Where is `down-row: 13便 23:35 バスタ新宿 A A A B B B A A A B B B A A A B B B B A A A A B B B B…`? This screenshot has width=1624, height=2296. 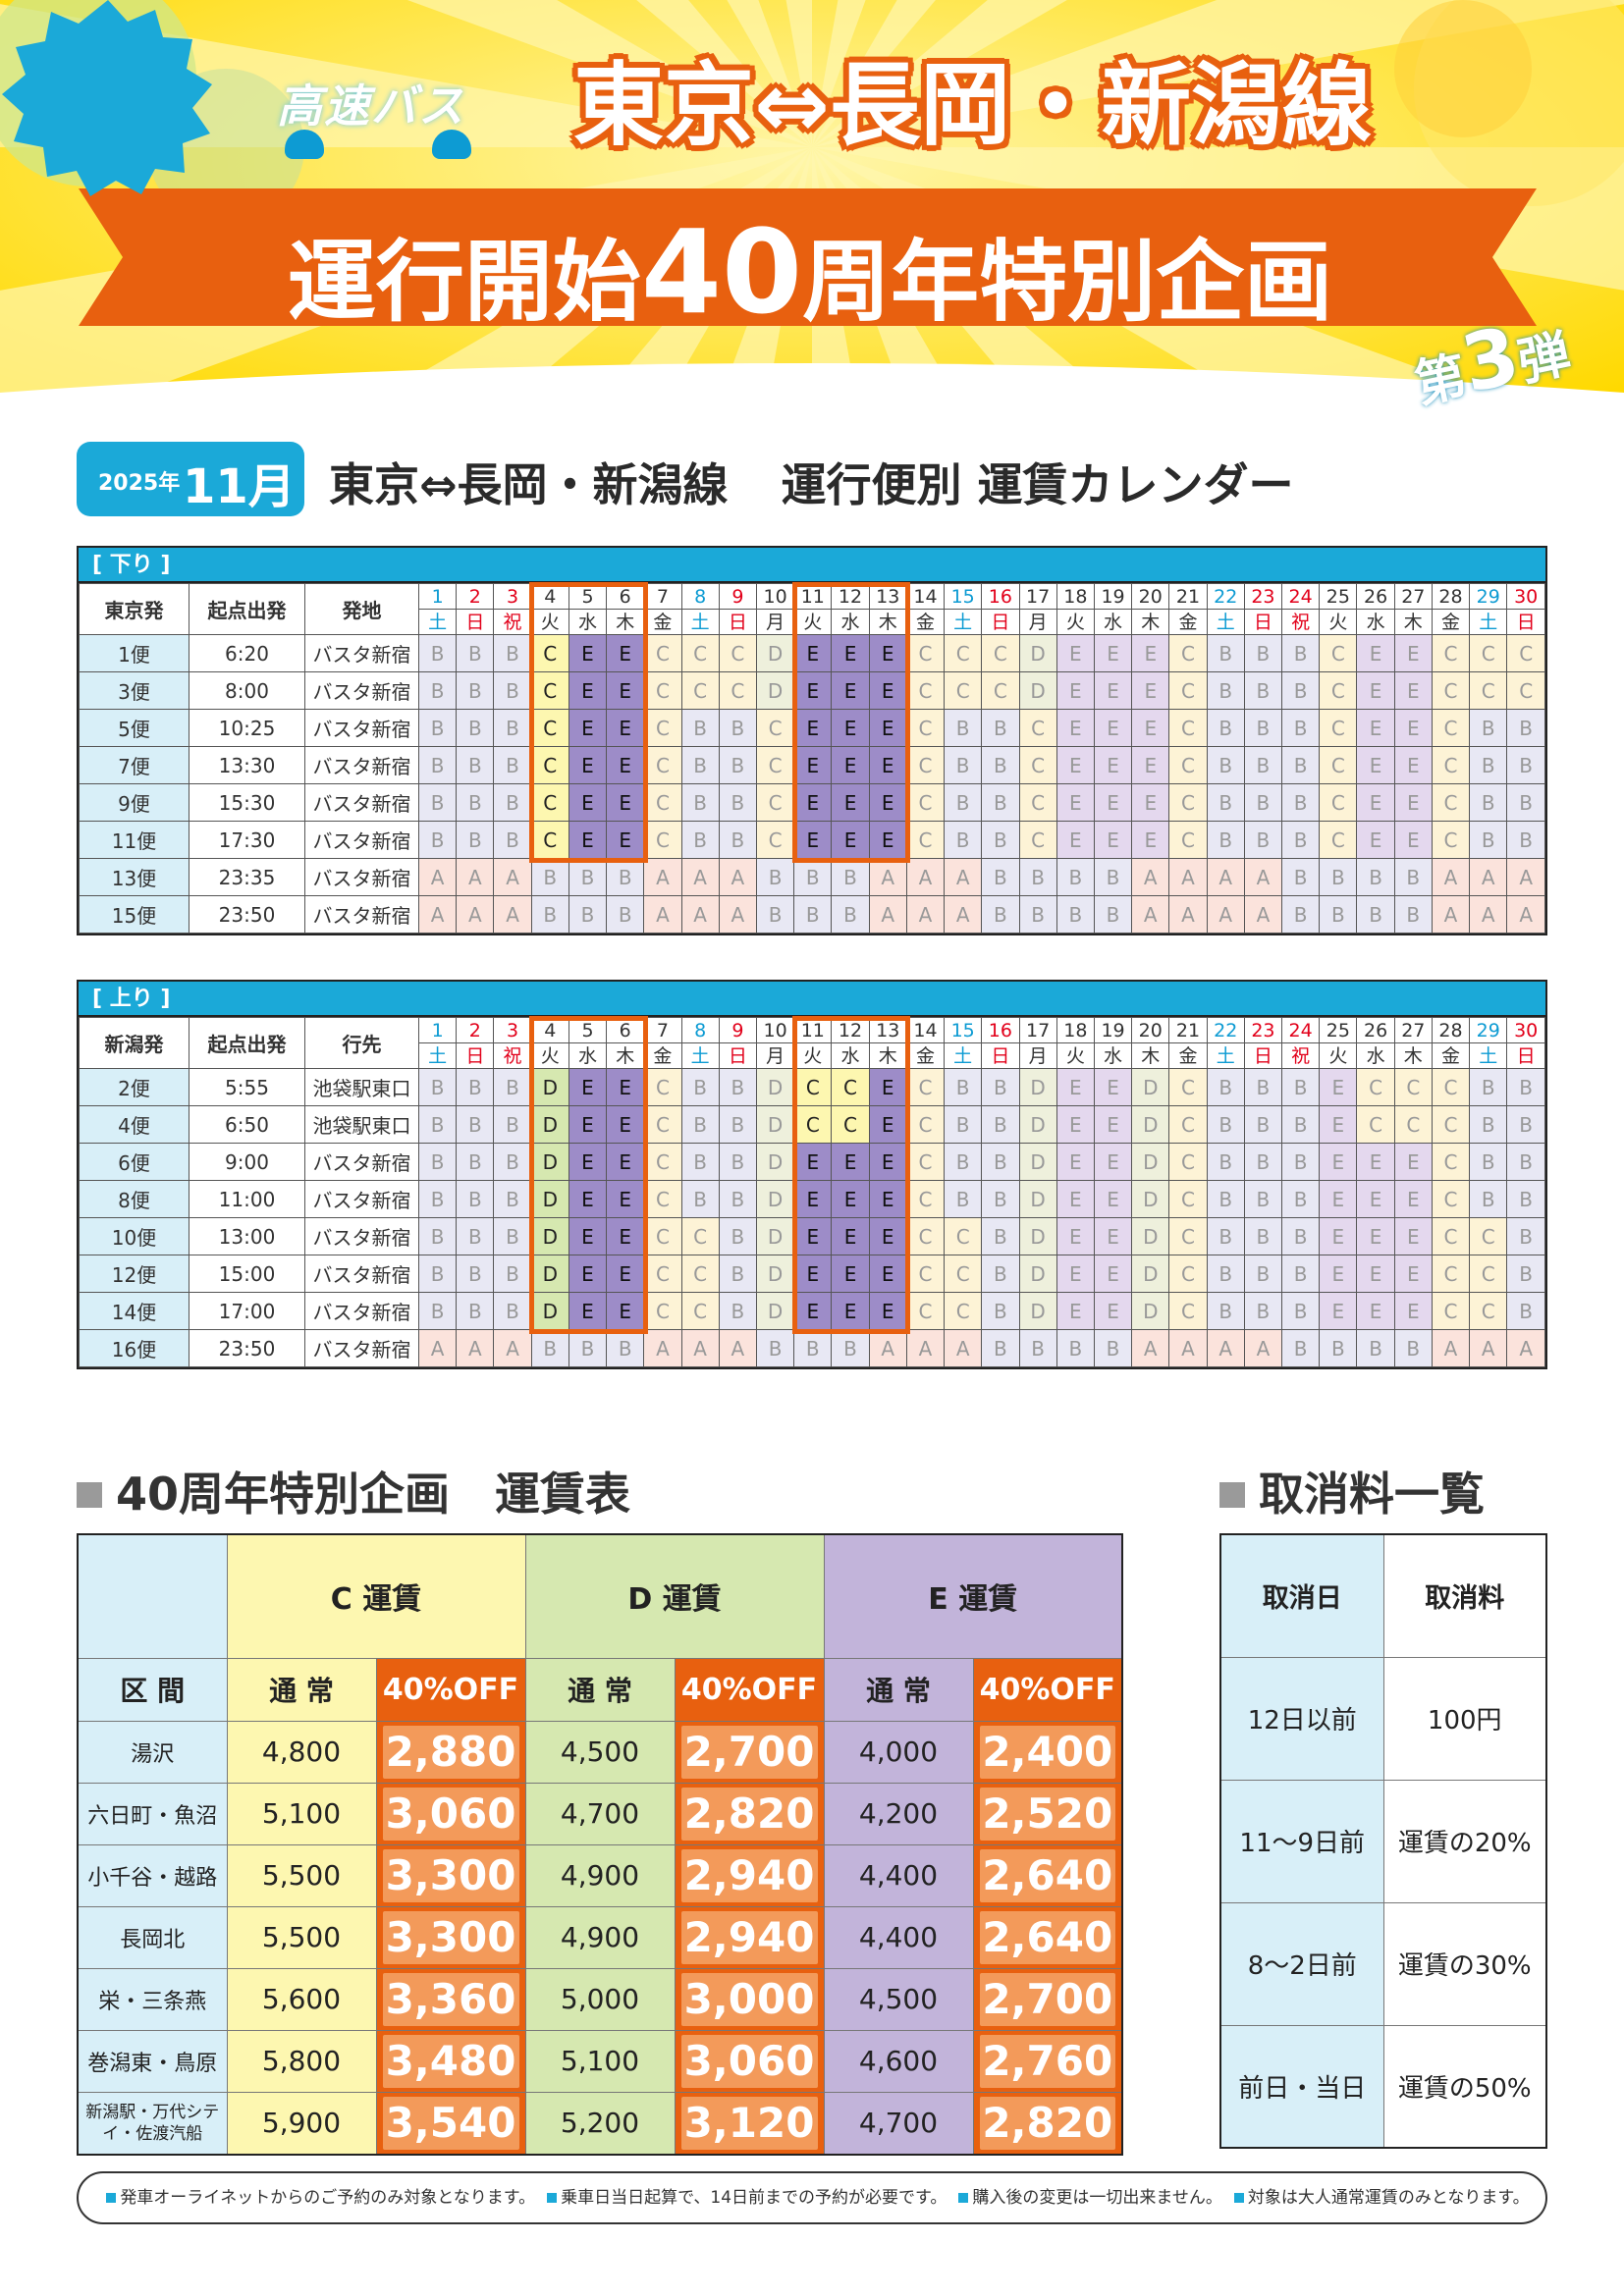
down-row: 13便 23:35 バスタ新宿 A A A B B B A A A B B B A A A B B B B A A A A B B B B… is located at coordinates (812, 877).